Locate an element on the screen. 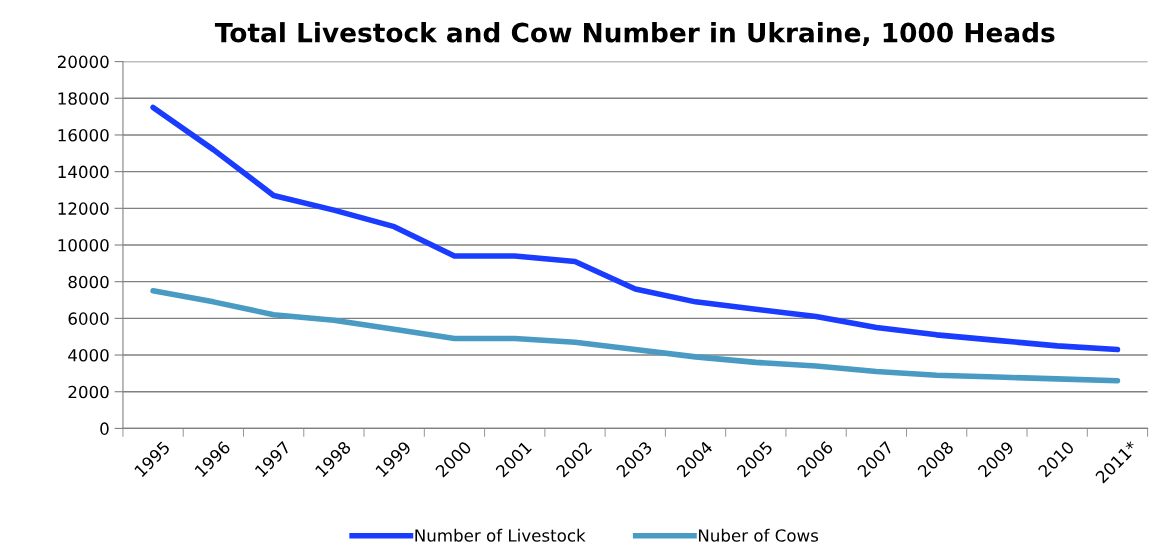 This screenshot has width=1171, height=560. legend-label: Nuber of Cows is located at coordinates (758, 535).